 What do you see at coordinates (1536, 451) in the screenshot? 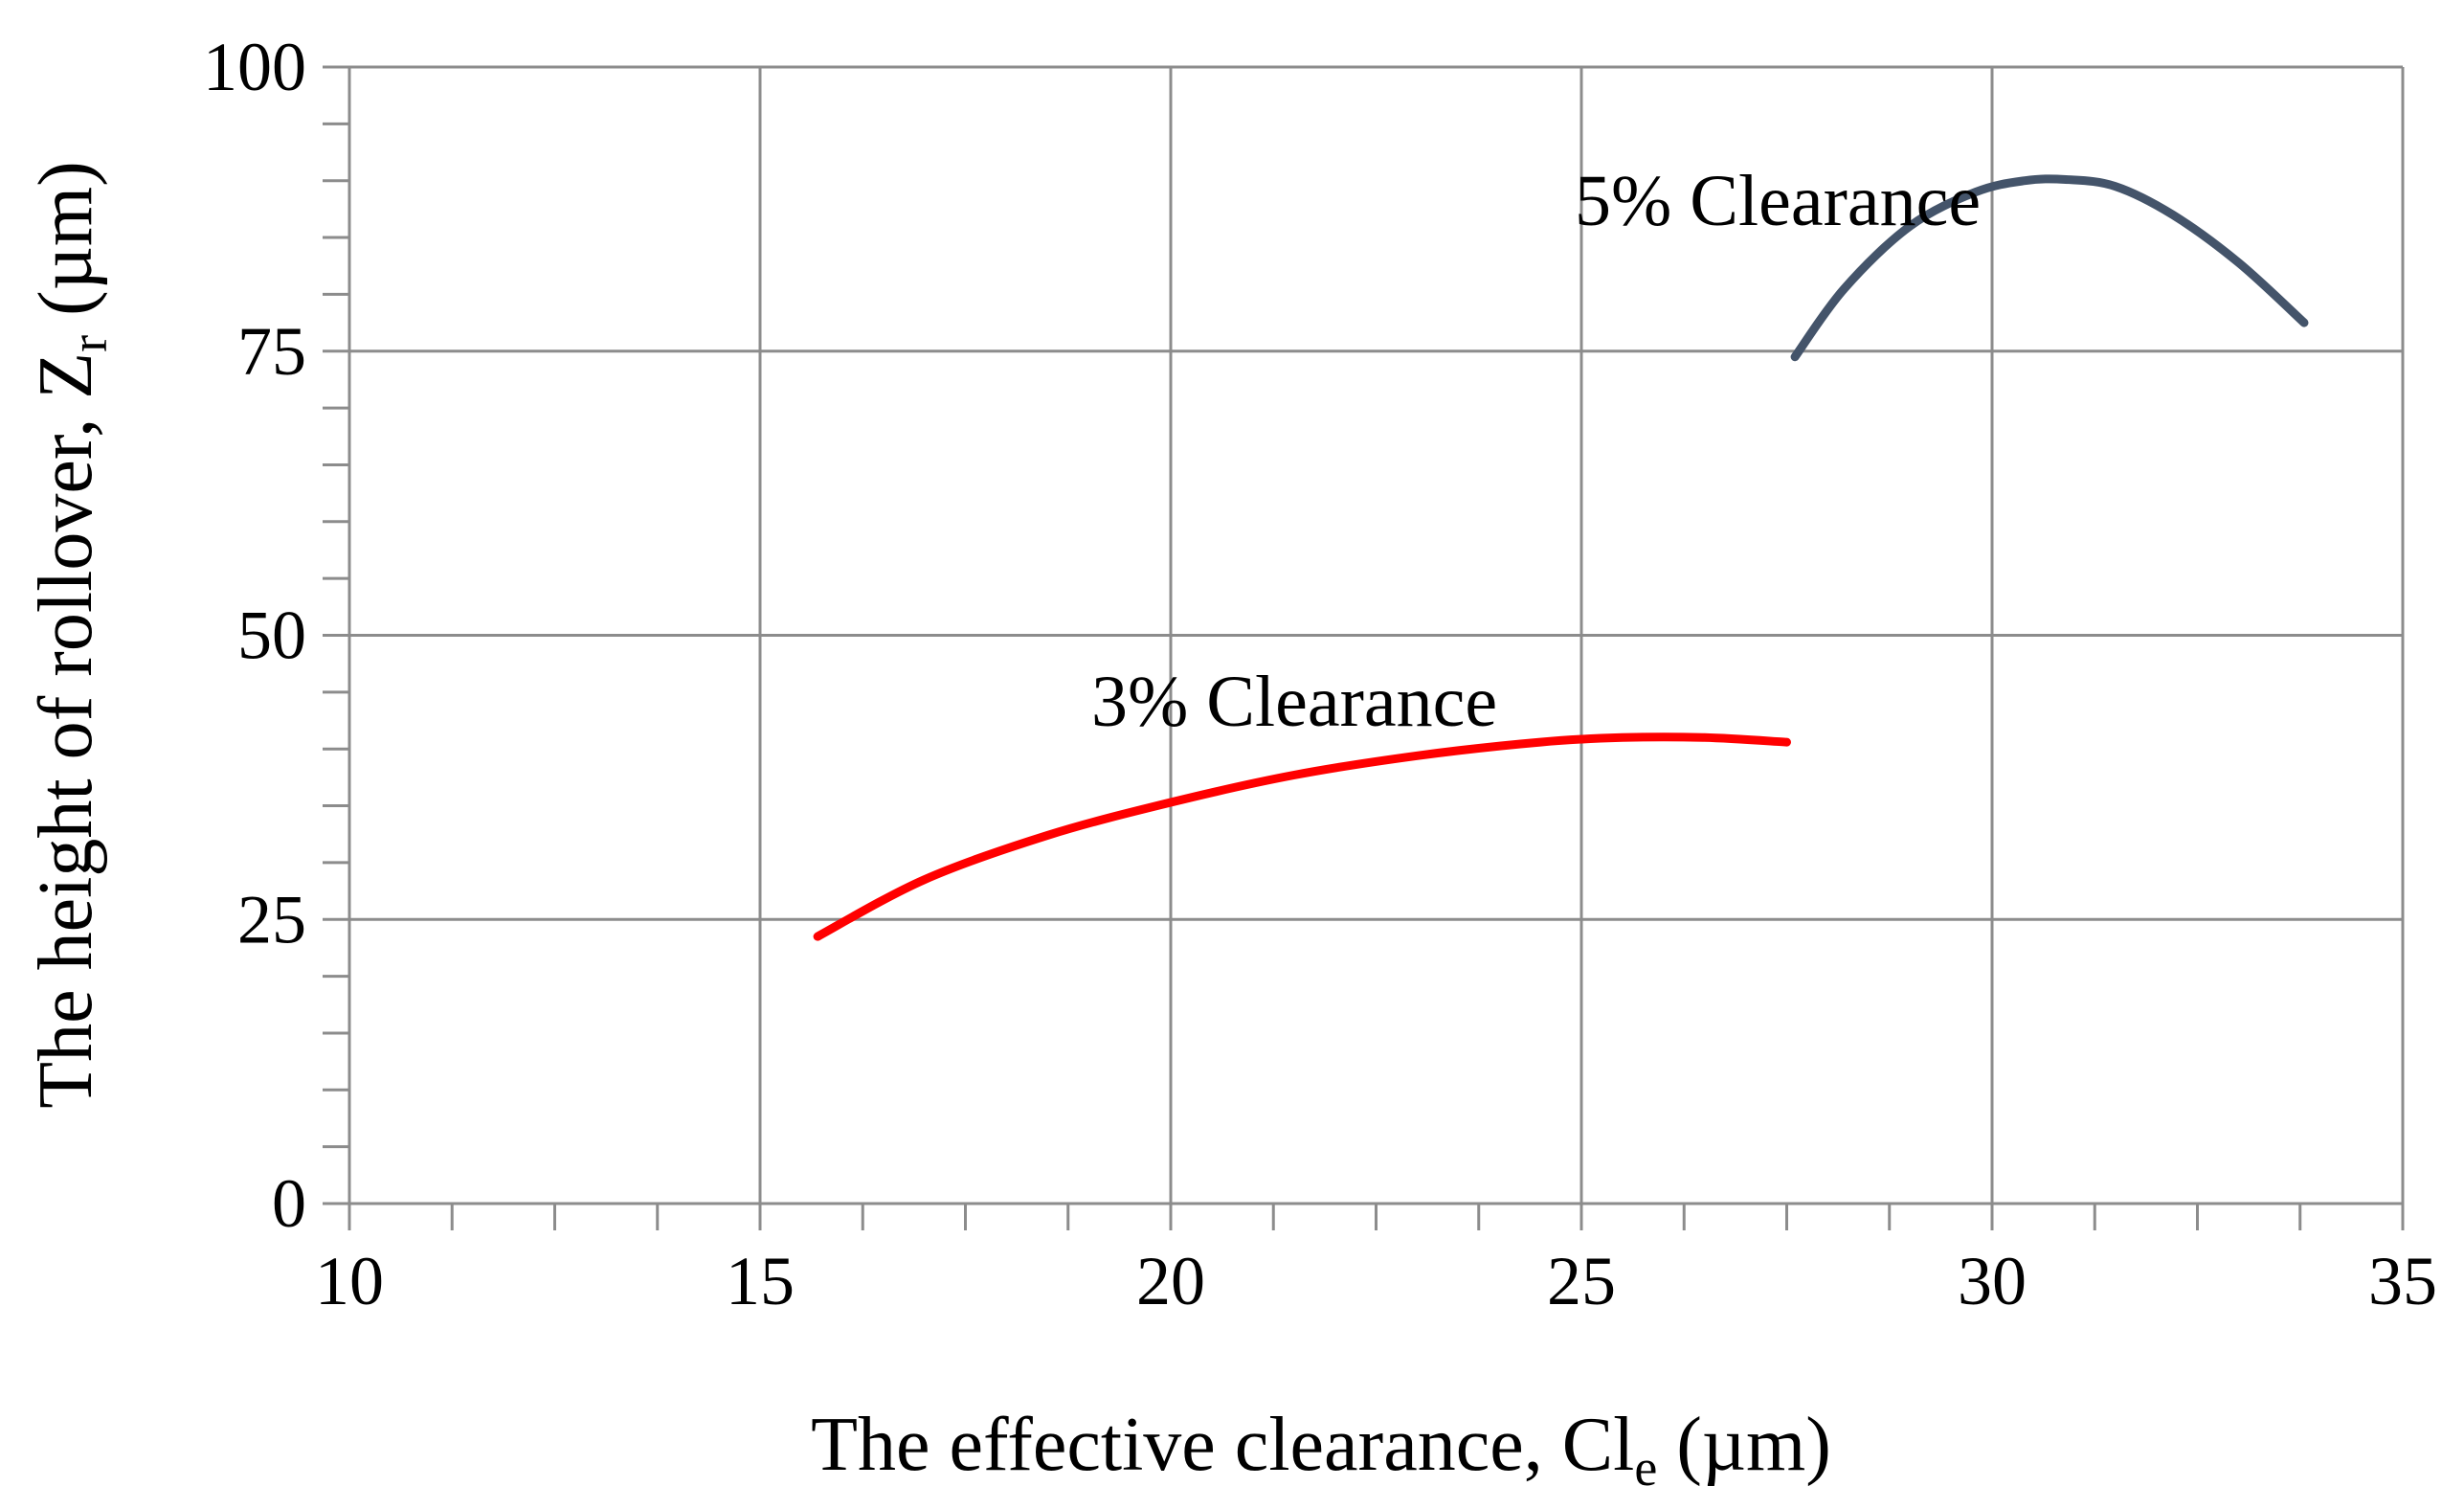
I see `annotations: 5% Clearance 3% Clearance` at bounding box center [1536, 451].